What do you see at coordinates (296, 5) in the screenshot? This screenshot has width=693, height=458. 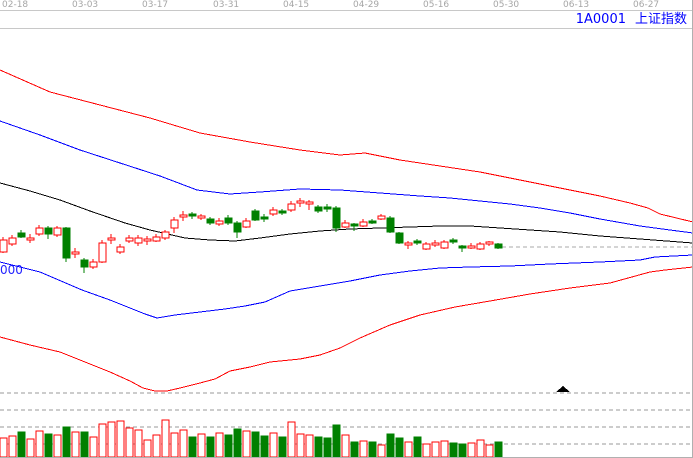 I see `date-tick-4: 04-15` at bounding box center [296, 5].